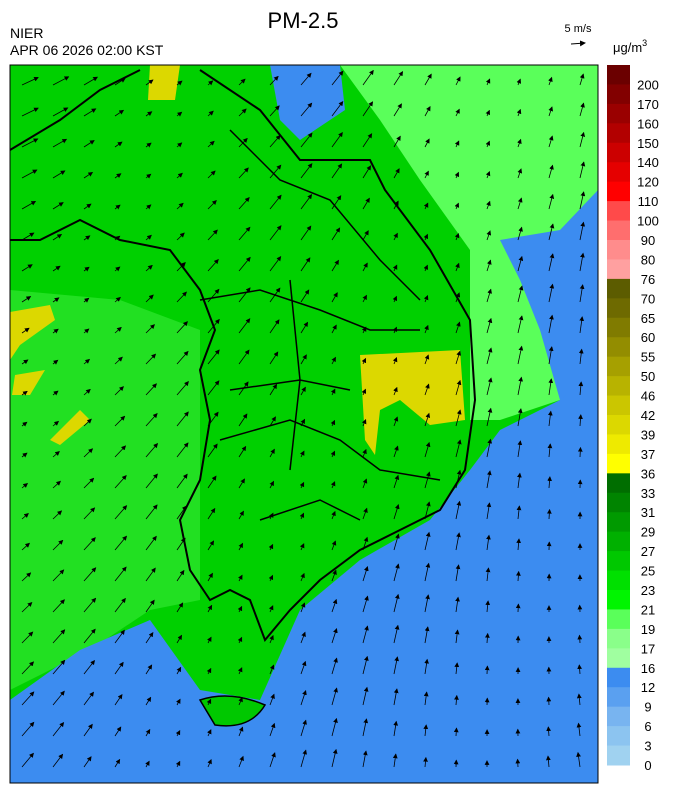  I want to click on unit: μg/m3, so click(630, 46).